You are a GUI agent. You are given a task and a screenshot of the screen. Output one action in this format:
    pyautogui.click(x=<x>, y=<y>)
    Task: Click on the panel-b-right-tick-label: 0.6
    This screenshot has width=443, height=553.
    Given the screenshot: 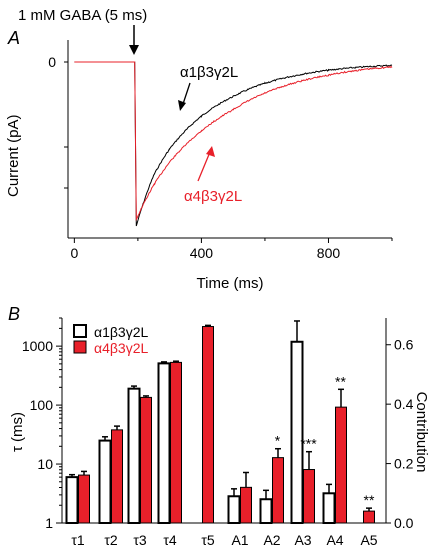 What is the action you would take?
    pyautogui.click(x=404, y=345)
    